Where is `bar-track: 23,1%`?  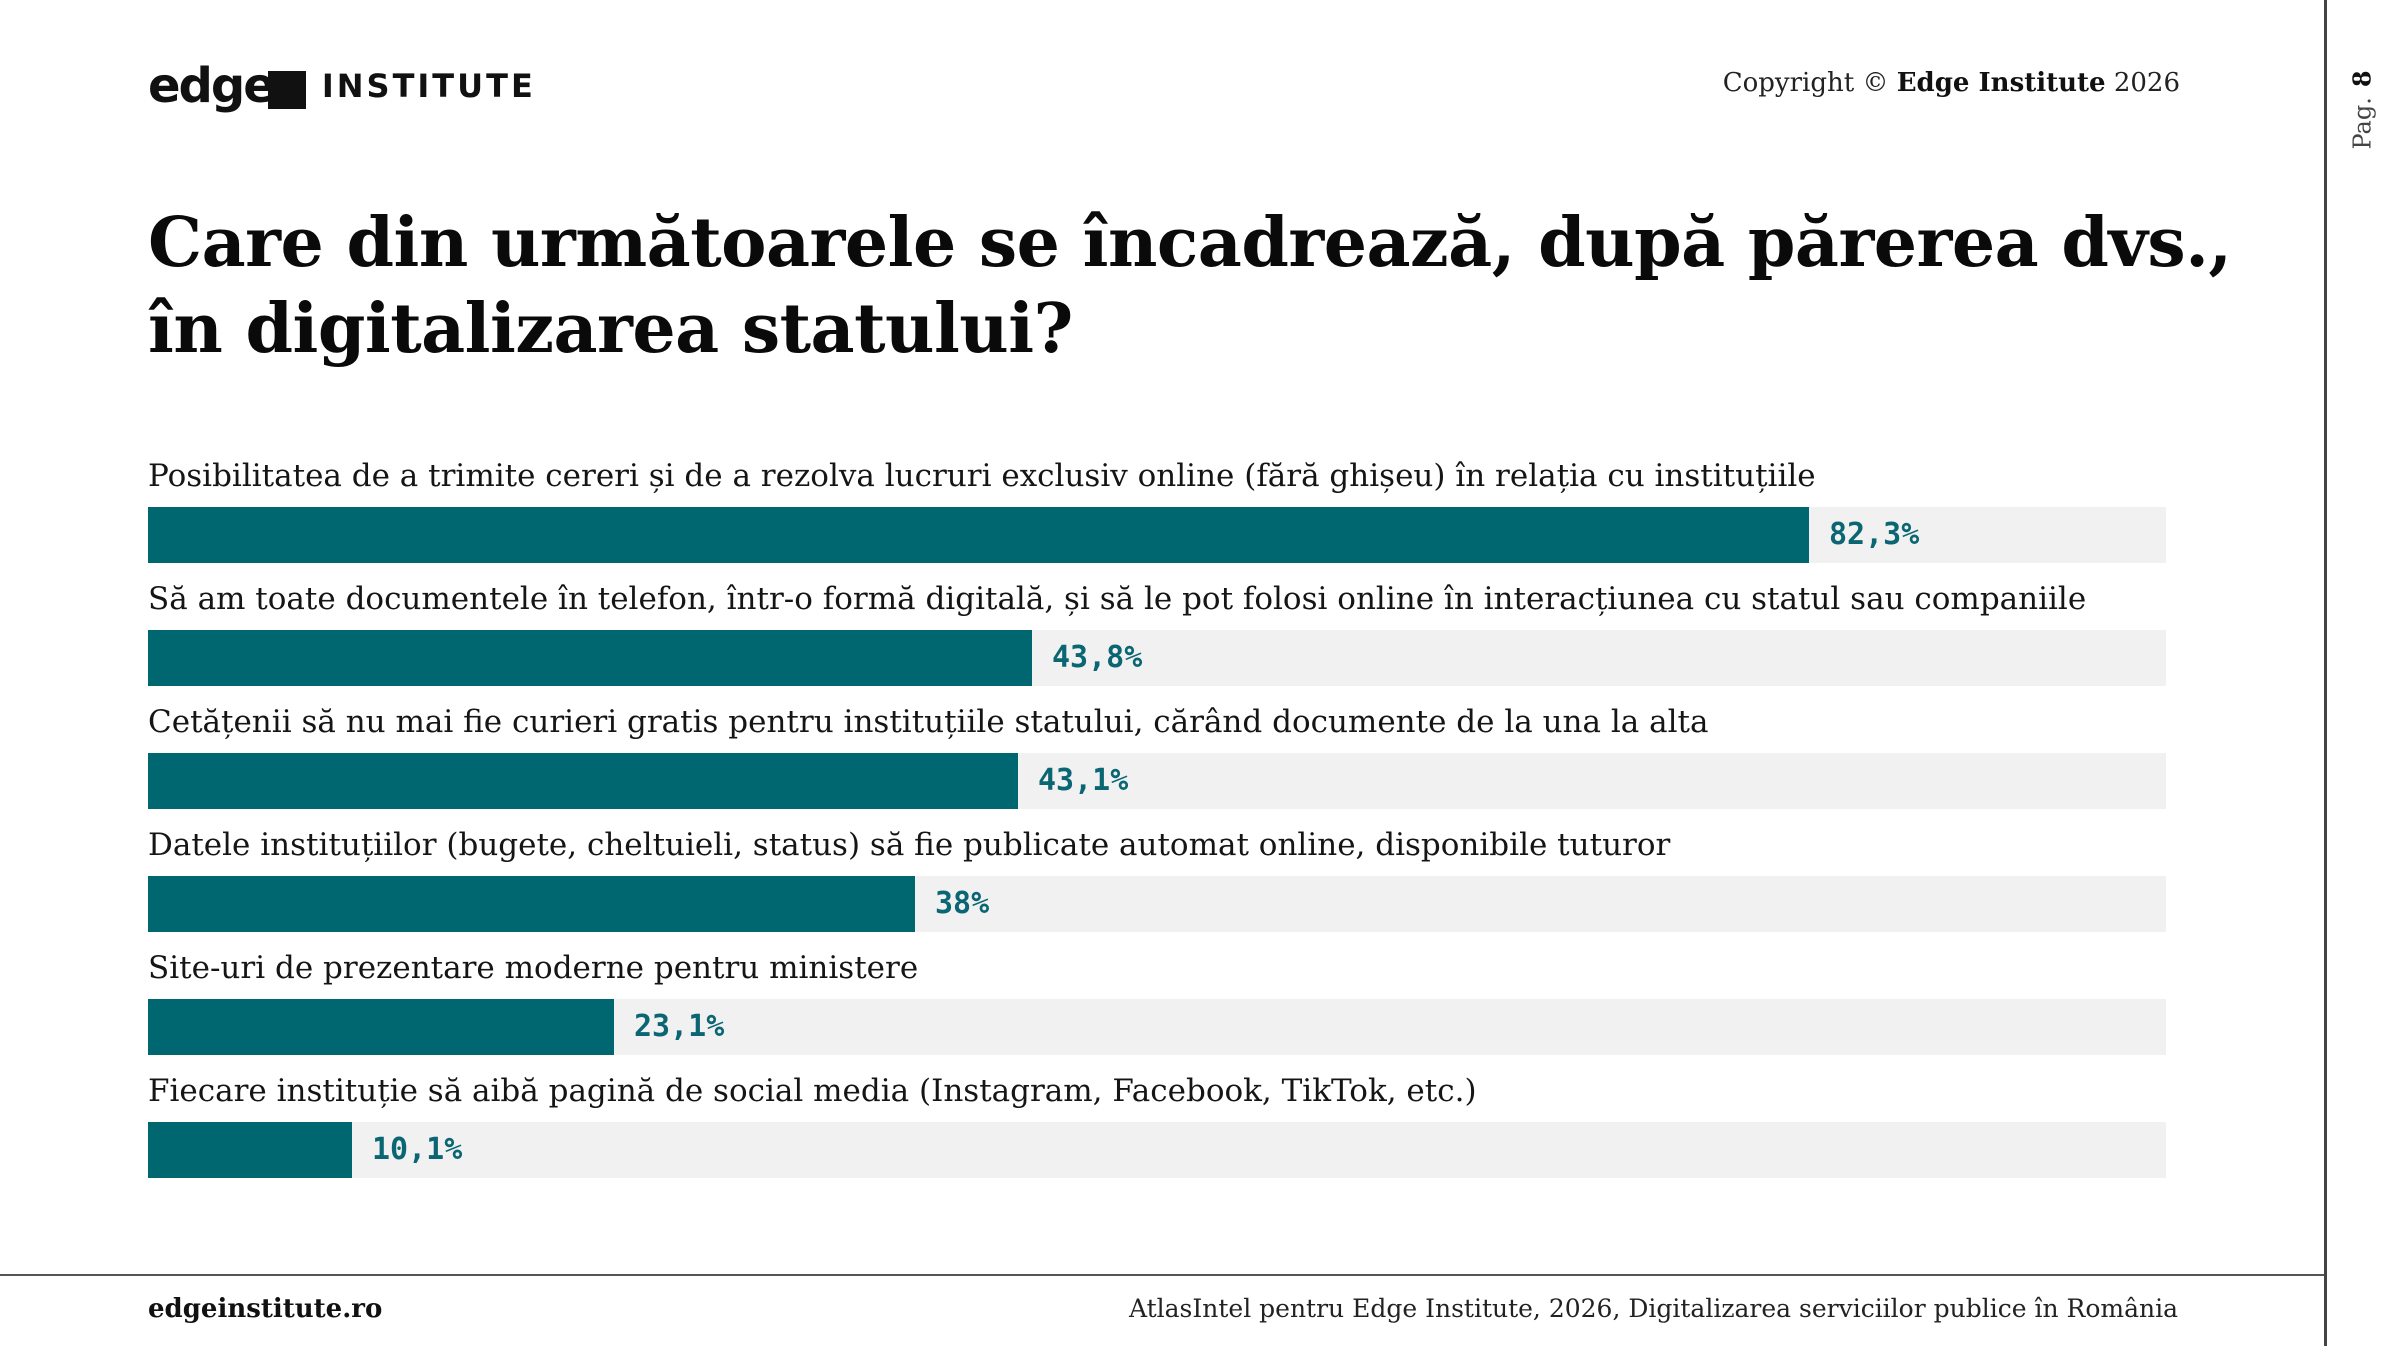
bar-track: 23,1% is located at coordinates (1157, 1027).